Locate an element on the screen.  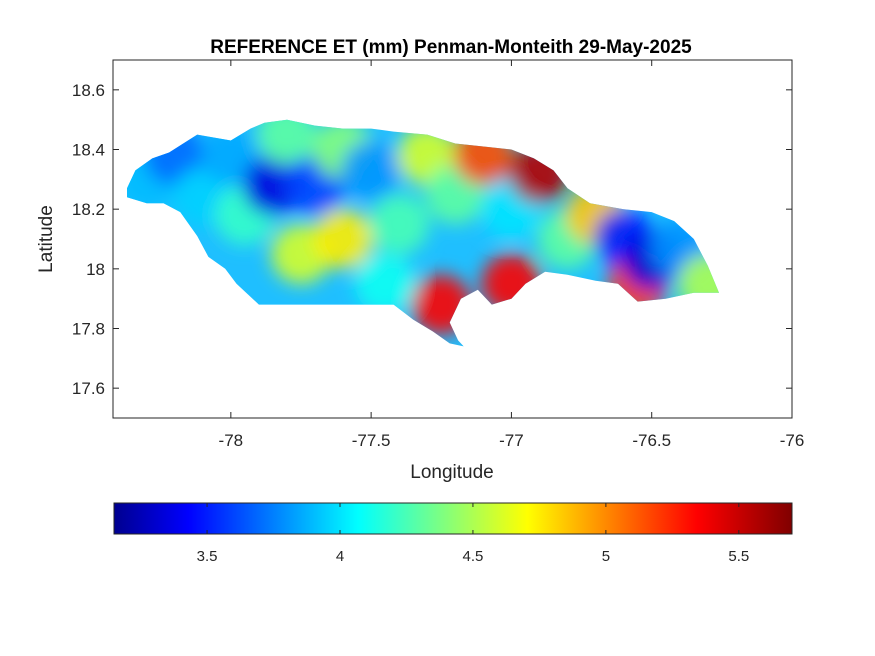
y-axis-label: Latitude is located at coordinates (46, 239).